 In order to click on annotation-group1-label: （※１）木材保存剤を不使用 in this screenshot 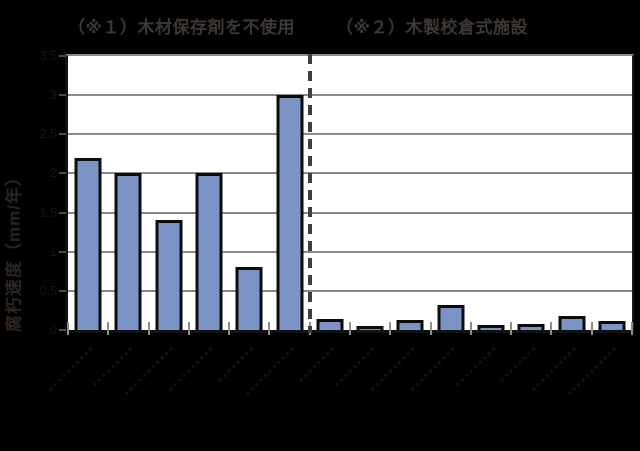, I will do `click(182, 27)`.